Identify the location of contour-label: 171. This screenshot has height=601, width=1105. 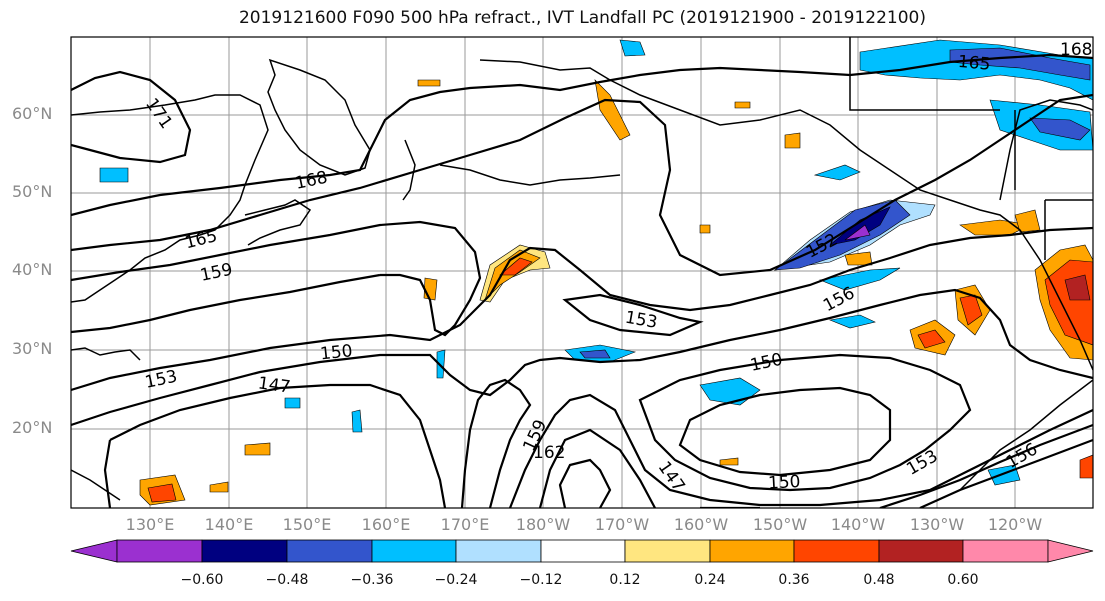
(158, 114).